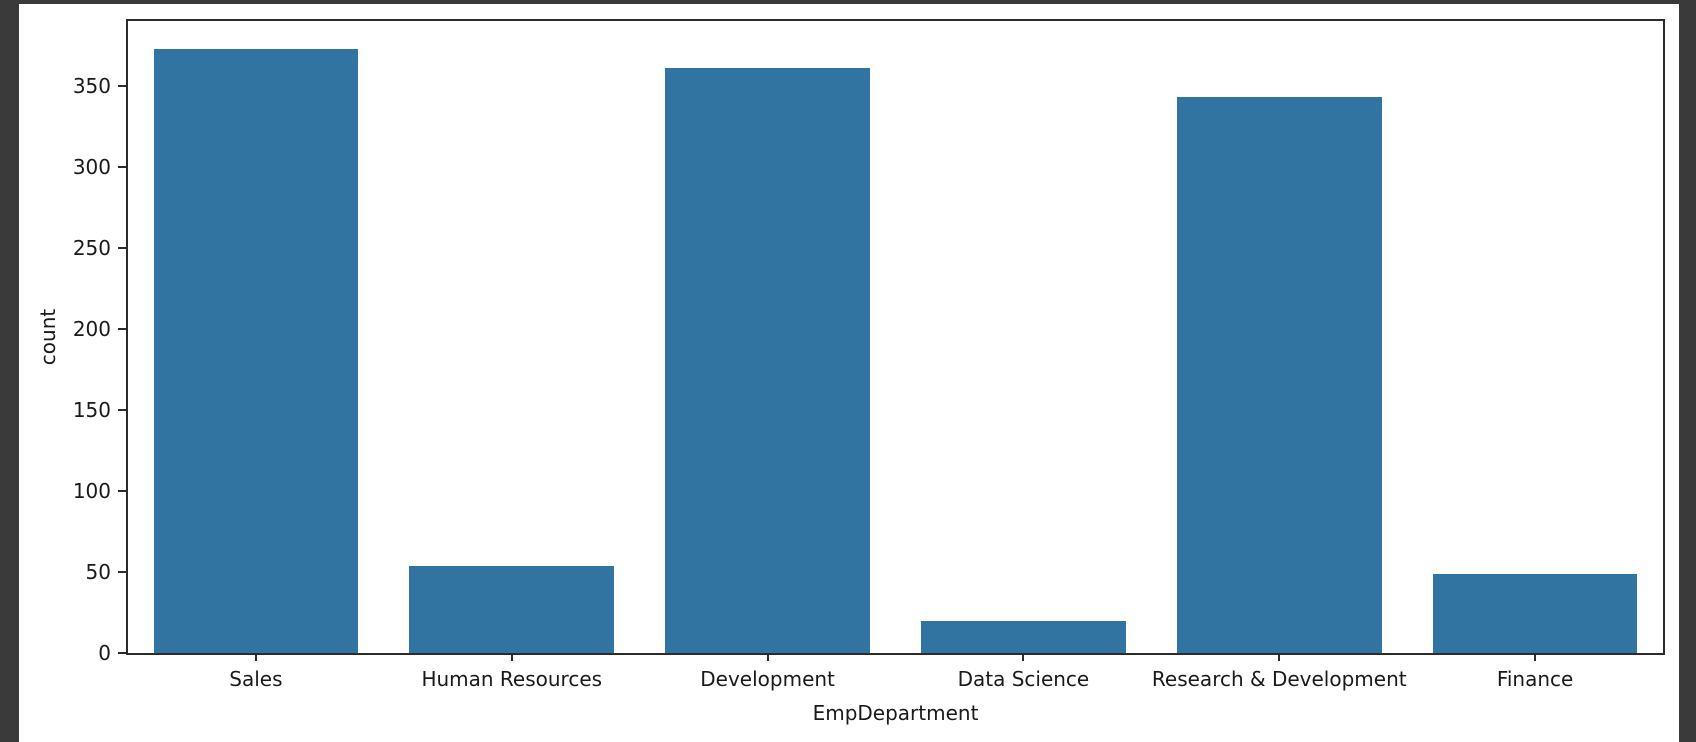  What do you see at coordinates (1535, 613) in the screenshot?
I see `bar-finance` at bounding box center [1535, 613].